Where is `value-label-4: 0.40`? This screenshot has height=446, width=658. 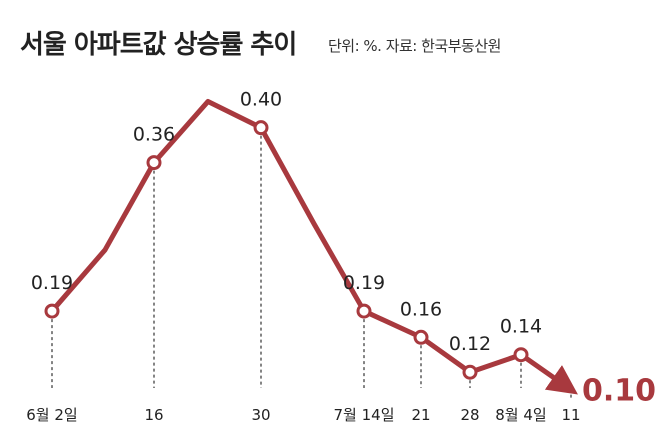 value-label-4: 0.40 is located at coordinates (261, 100).